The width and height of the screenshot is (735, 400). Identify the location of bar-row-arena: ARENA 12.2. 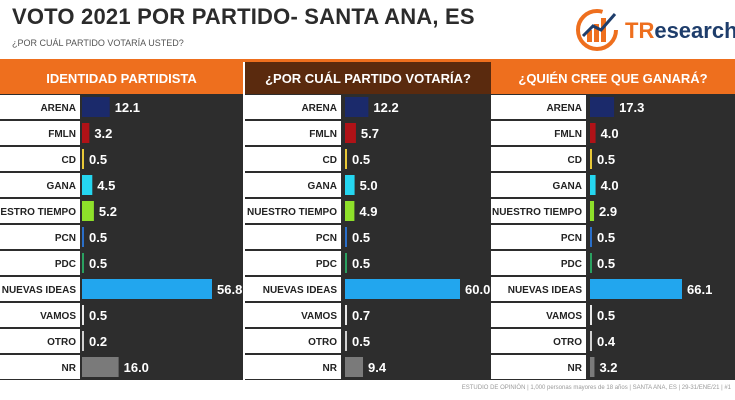
(322, 107).